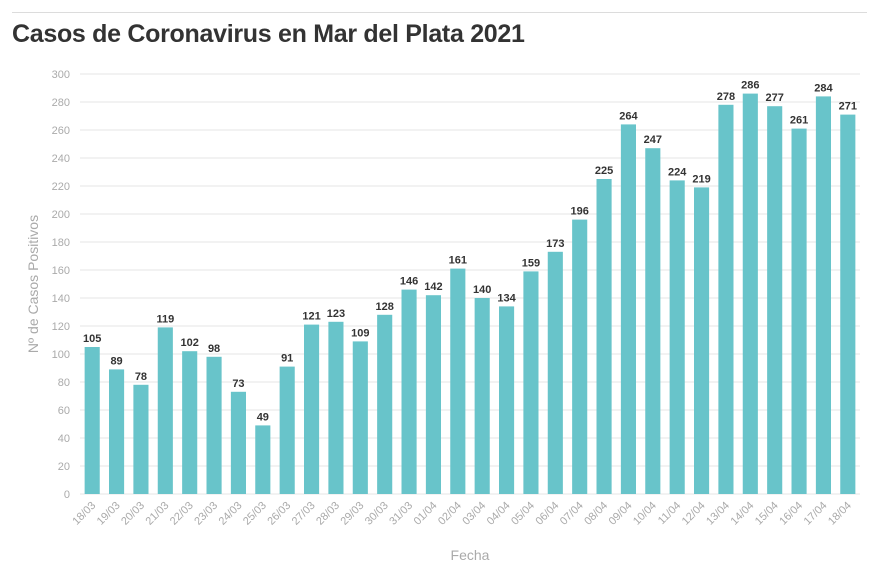 This screenshot has width=879, height=575. I want to click on x-tick-label: 11/04, so click(669, 513).